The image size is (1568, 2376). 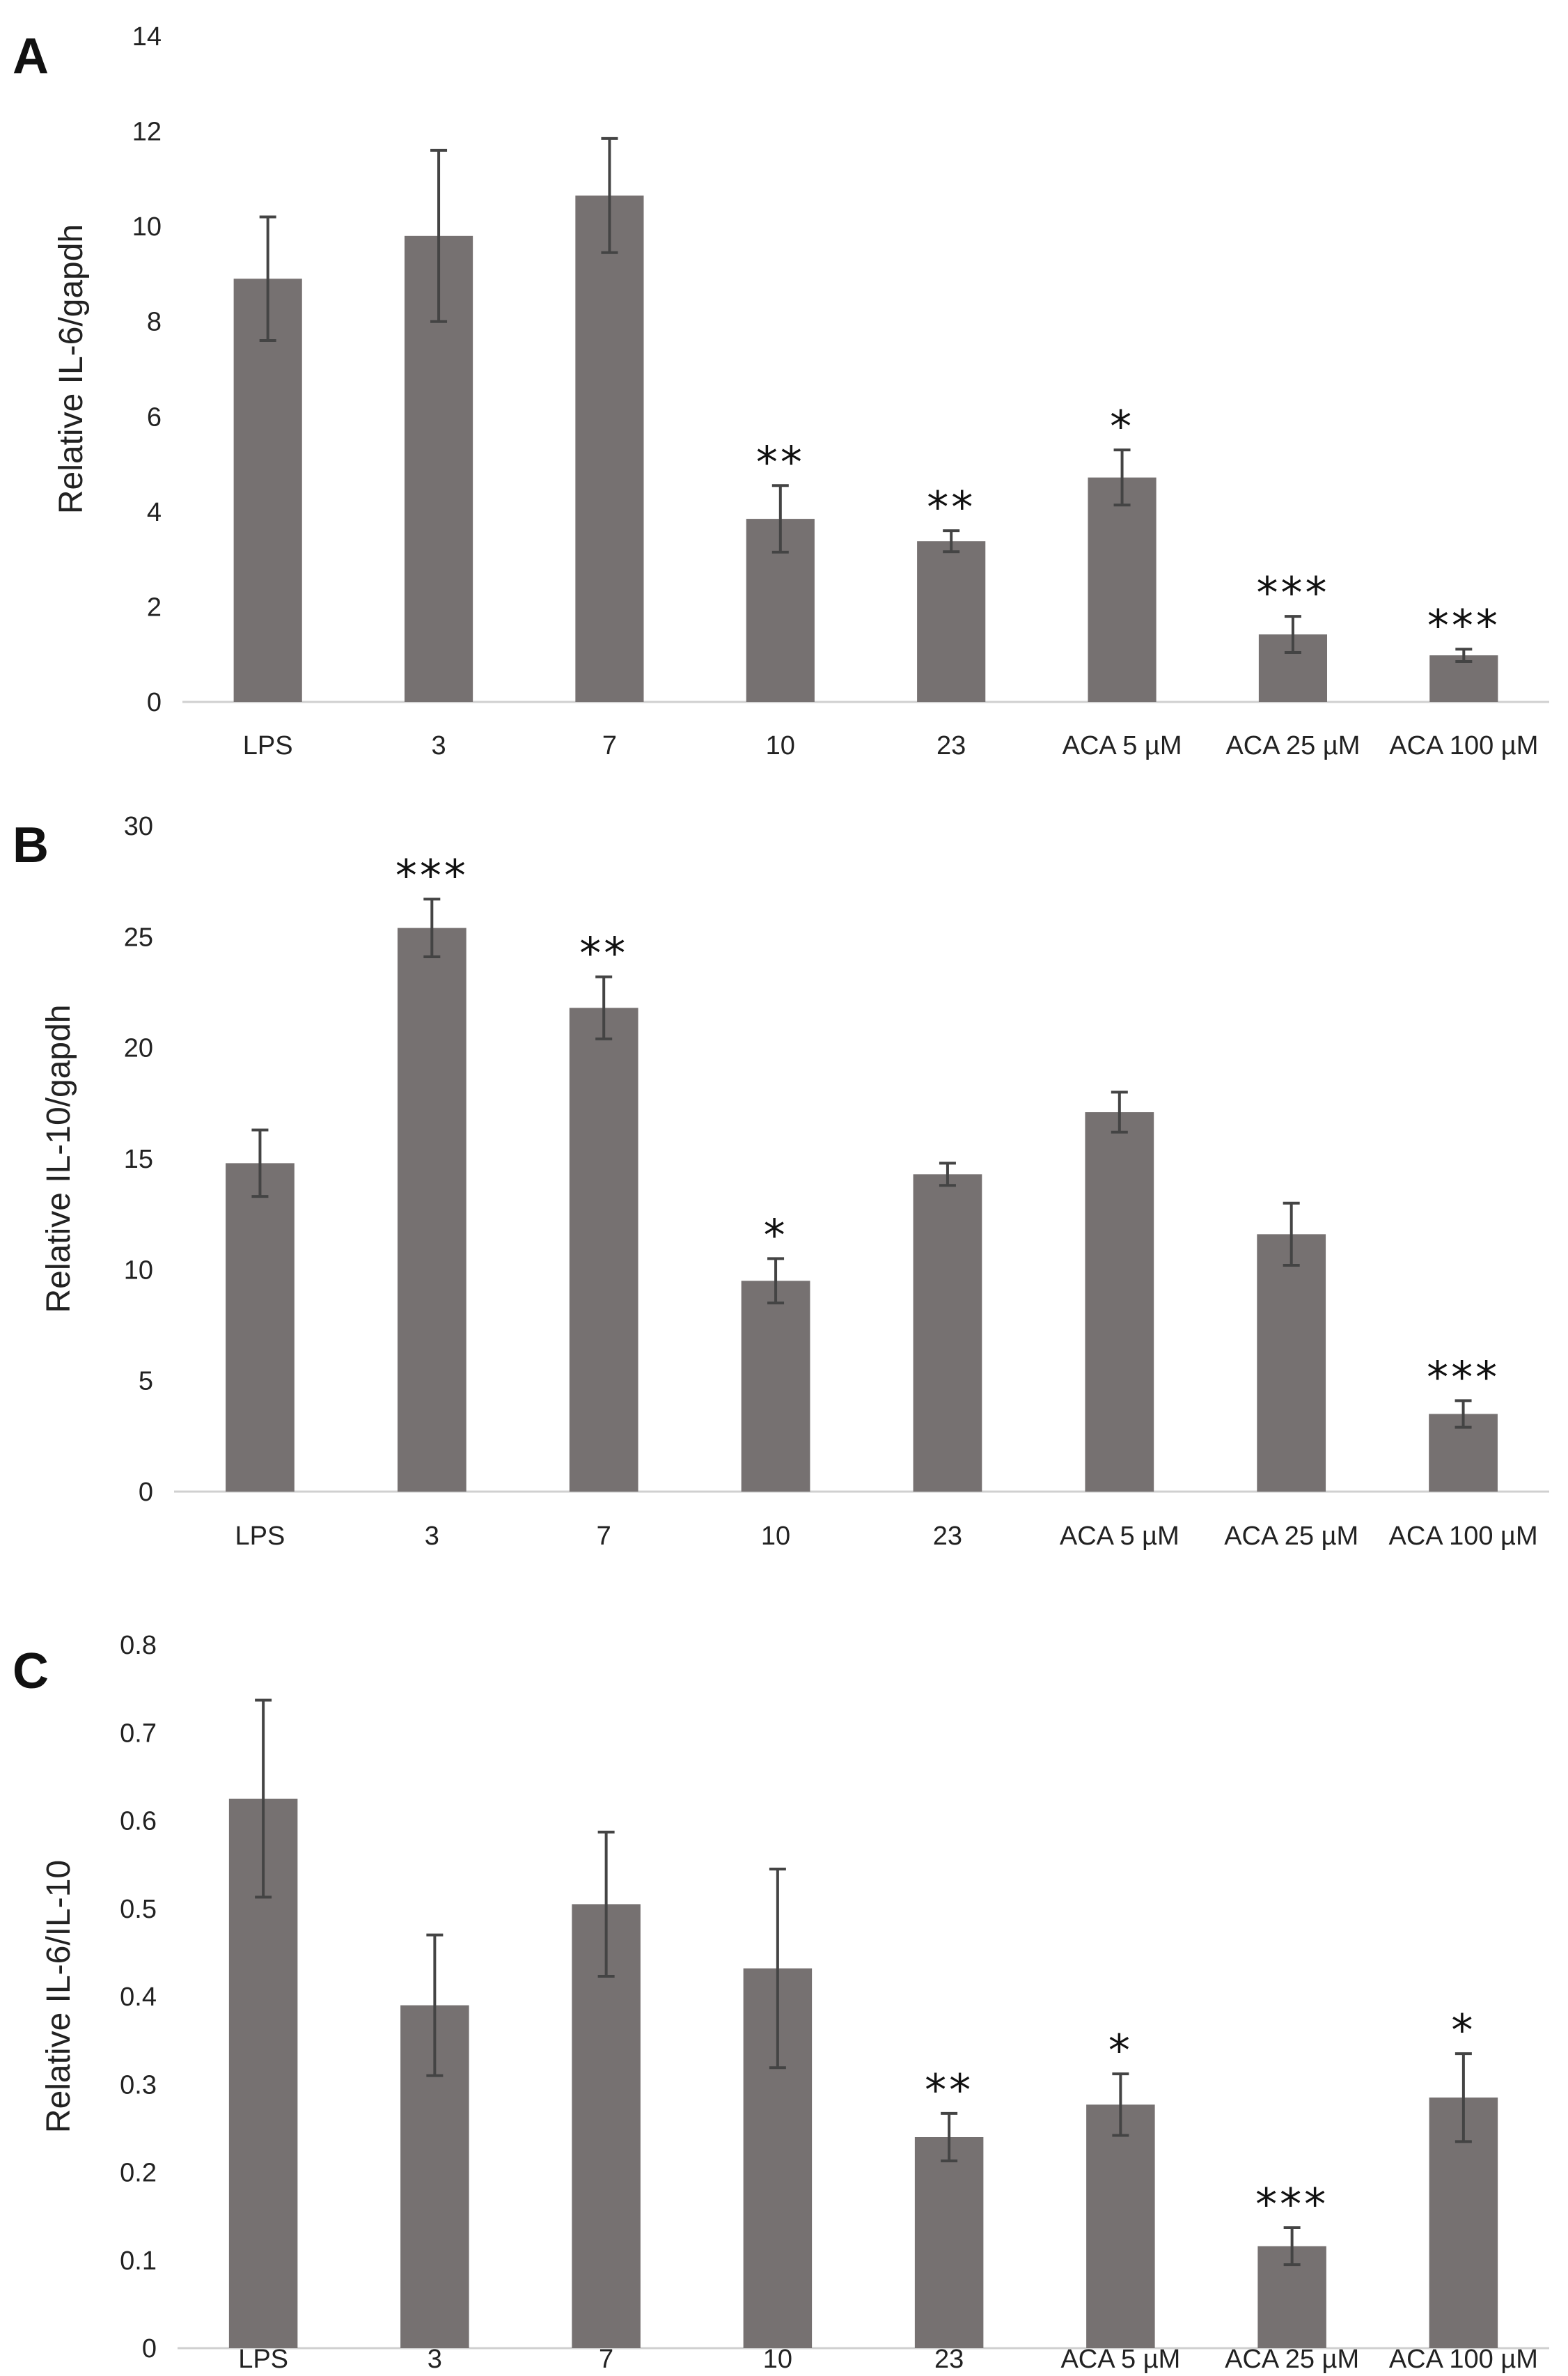 I want to click on panel-c-y-tick-label: 0.1, so click(x=138, y=2261).